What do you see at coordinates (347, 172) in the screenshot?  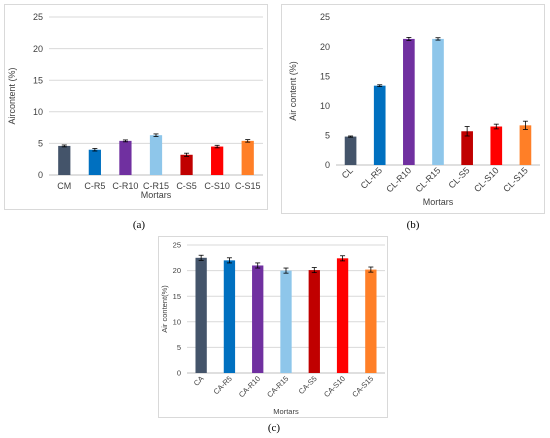 I see `x-tick-label: CL` at bounding box center [347, 172].